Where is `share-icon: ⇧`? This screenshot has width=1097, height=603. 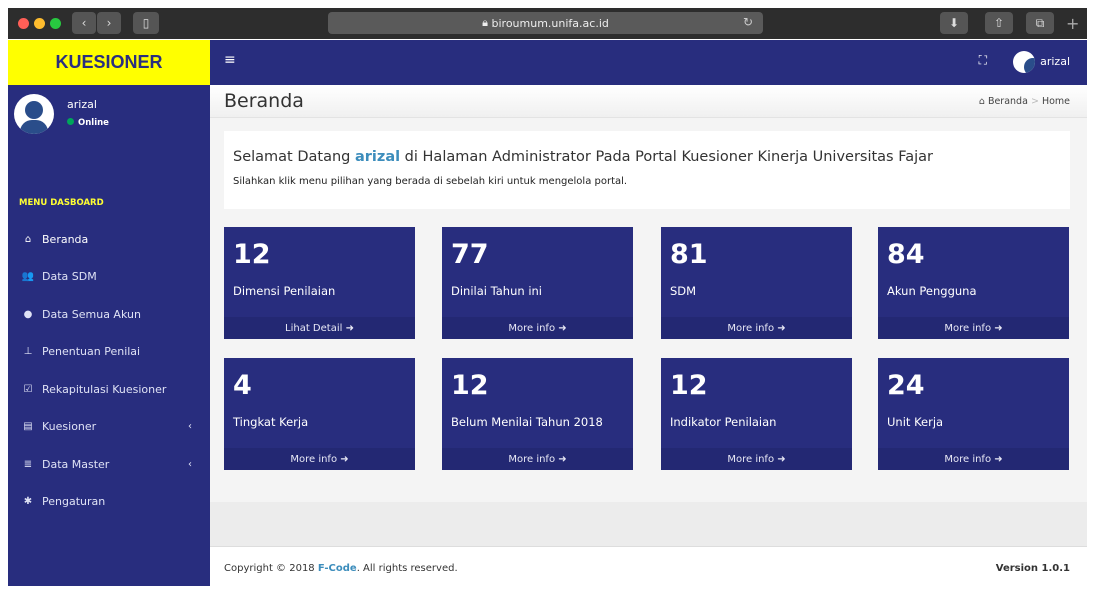 share-icon: ⇧ is located at coordinates (999, 23).